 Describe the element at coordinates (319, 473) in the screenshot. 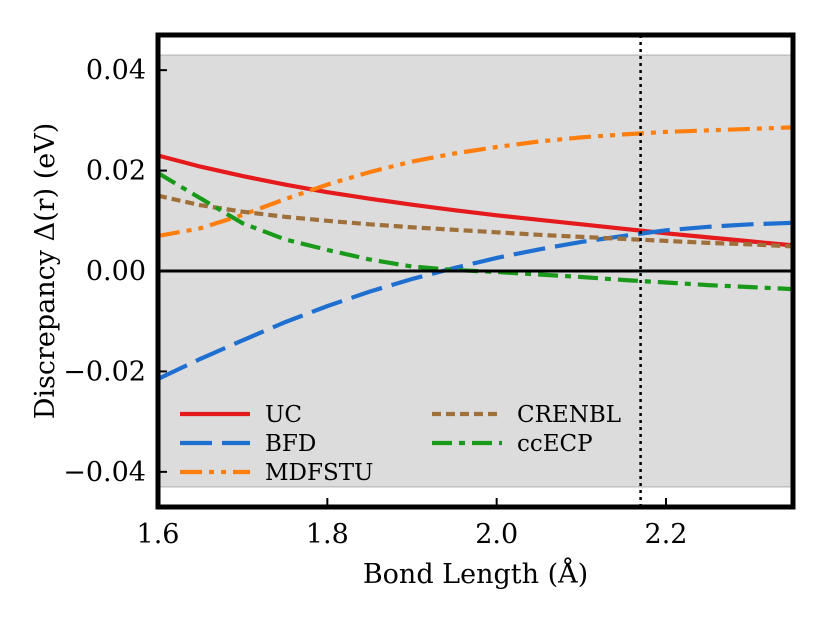

I see `legend-label-mdfstu: MDFSTU` at that location.